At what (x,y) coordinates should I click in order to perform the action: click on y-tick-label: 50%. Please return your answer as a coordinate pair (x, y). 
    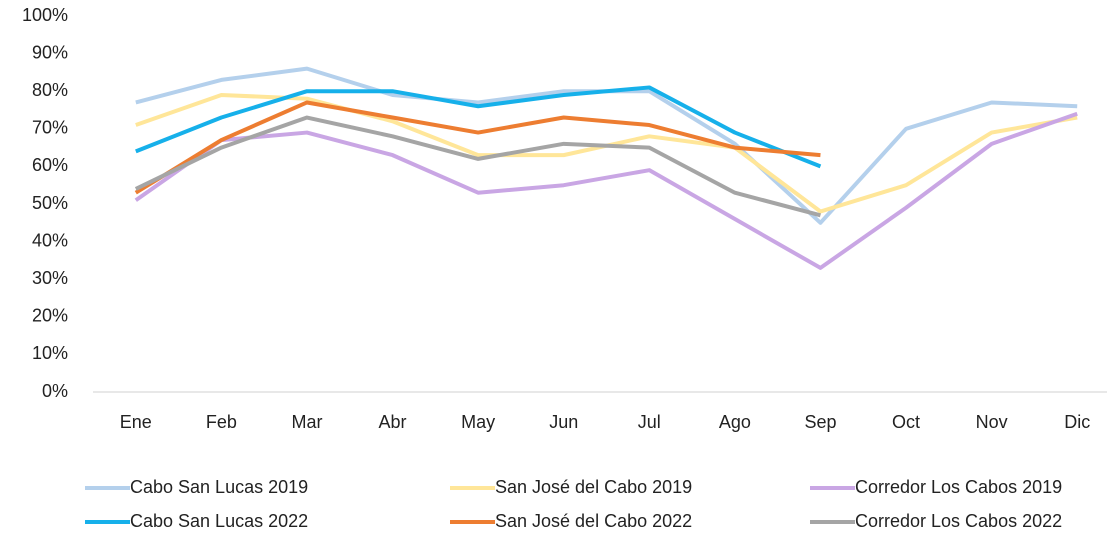
    Looking at the image, I should click on (50, 203).